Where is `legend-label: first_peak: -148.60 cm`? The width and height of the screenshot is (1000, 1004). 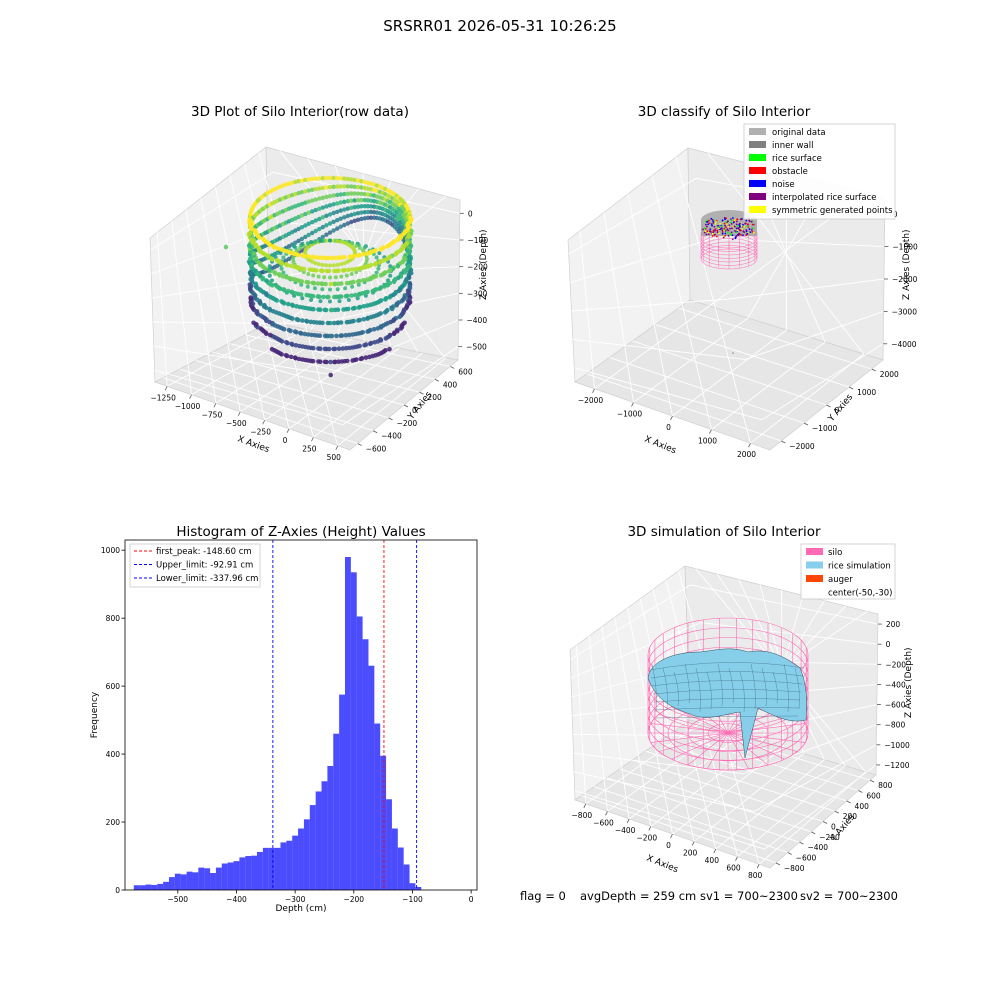
legend-label: first_peak: -148.60 cm is located at coordinates (204, 552).